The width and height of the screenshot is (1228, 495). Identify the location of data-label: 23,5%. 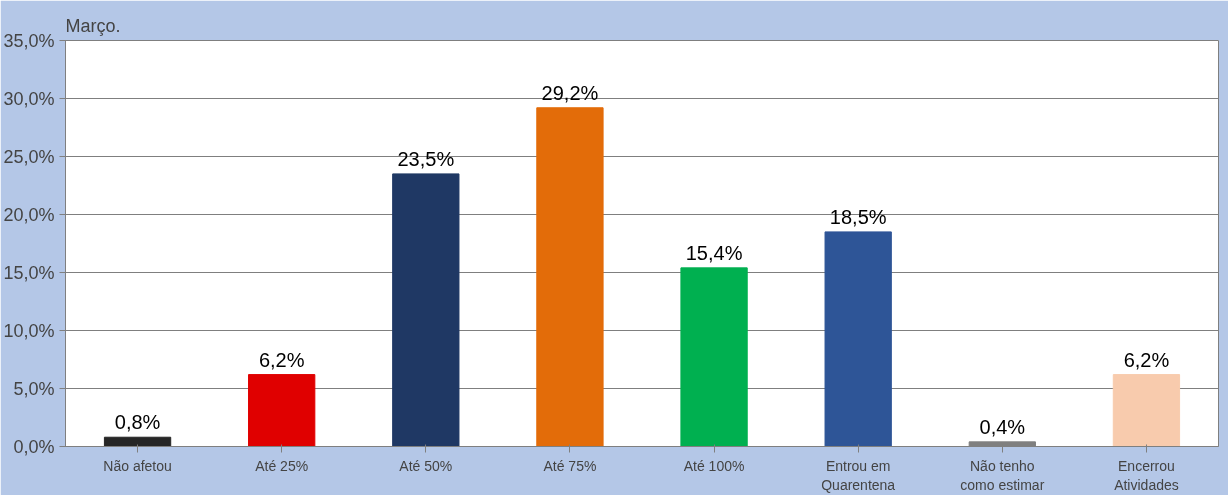
(426, 158).